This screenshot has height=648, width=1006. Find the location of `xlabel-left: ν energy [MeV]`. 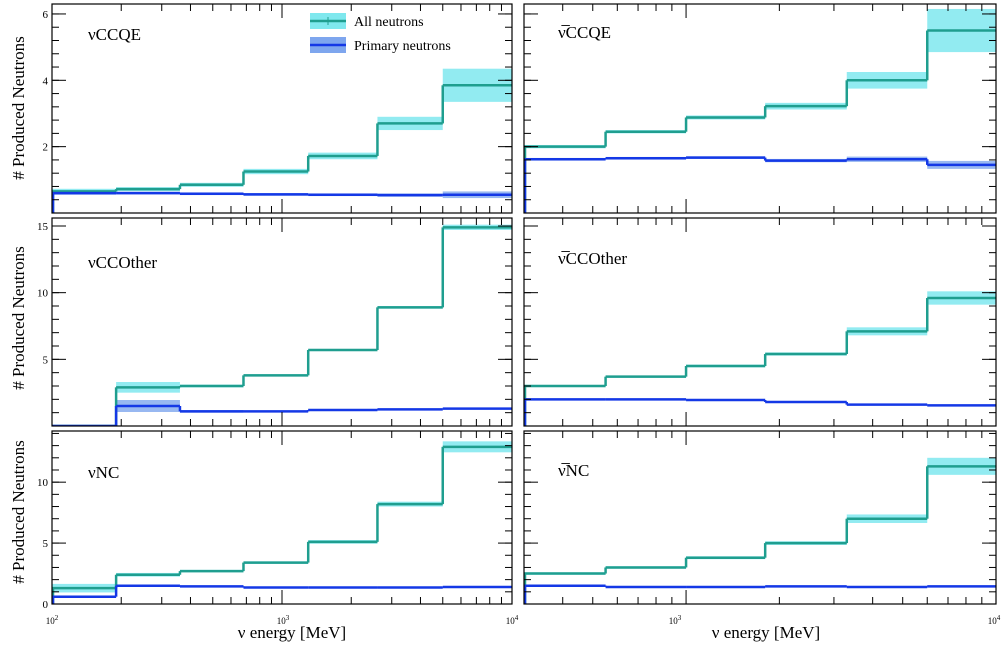

xlabel-left: ν energy [MeV] is located at coordinates (292, 632).